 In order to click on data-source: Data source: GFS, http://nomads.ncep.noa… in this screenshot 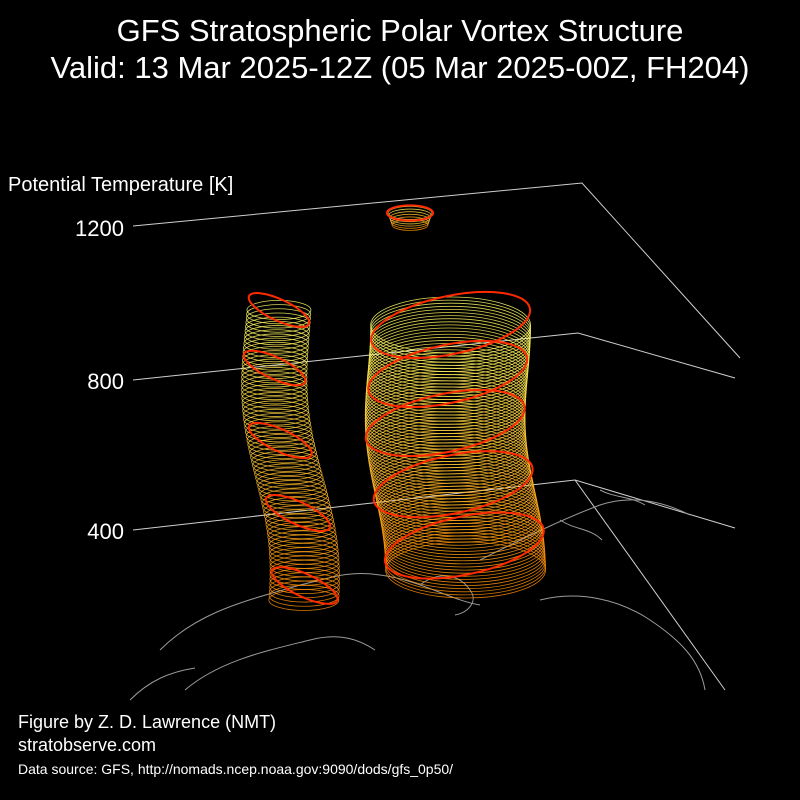, I will do `click(236, 769)`.